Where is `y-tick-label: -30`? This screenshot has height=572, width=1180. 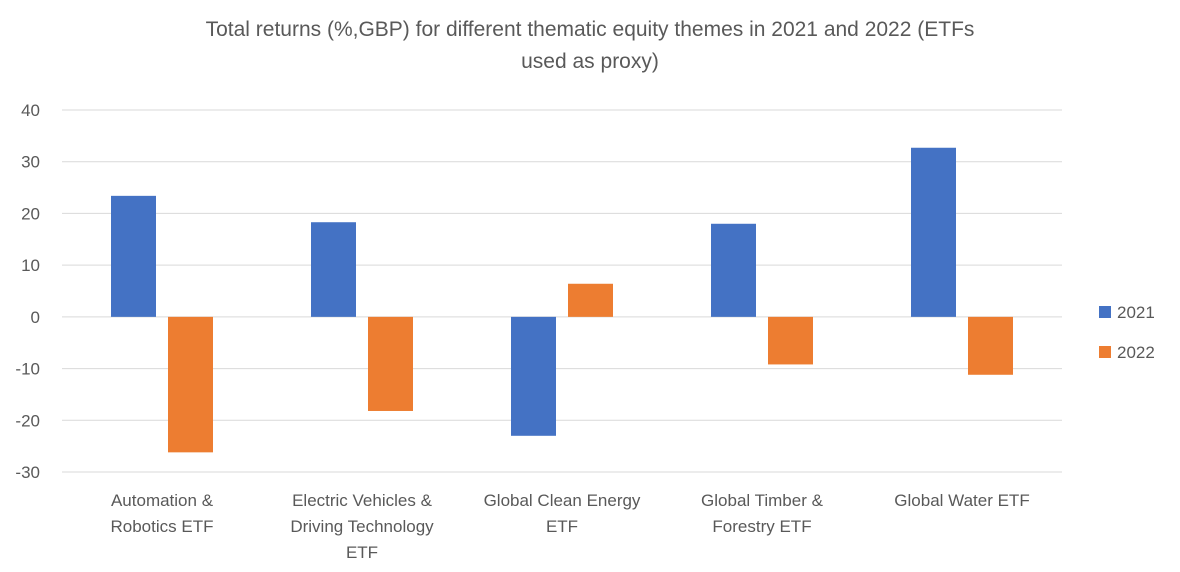 y-tick-label: -30 is located at coordinates (27, 472).